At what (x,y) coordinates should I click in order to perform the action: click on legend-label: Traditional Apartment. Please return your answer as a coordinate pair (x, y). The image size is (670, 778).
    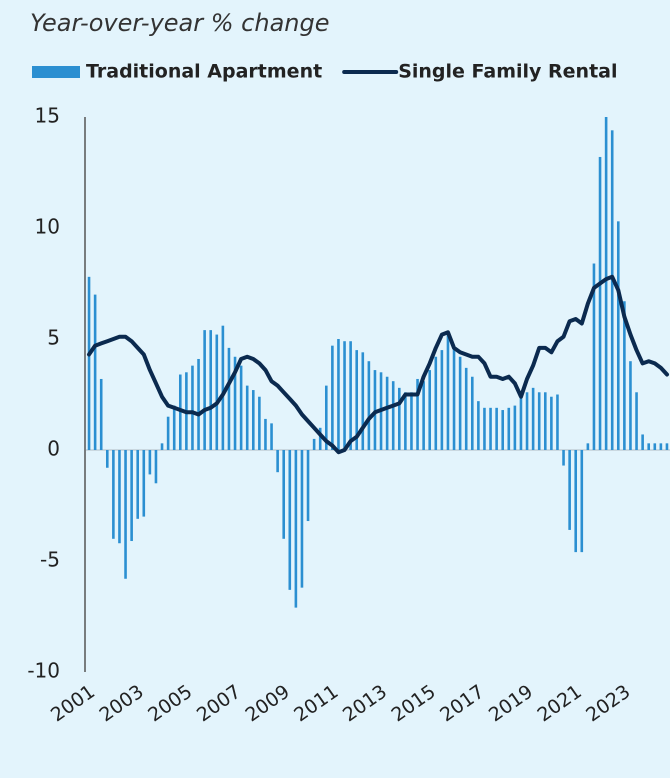
    Looking at the image, I should click on (204, 72).